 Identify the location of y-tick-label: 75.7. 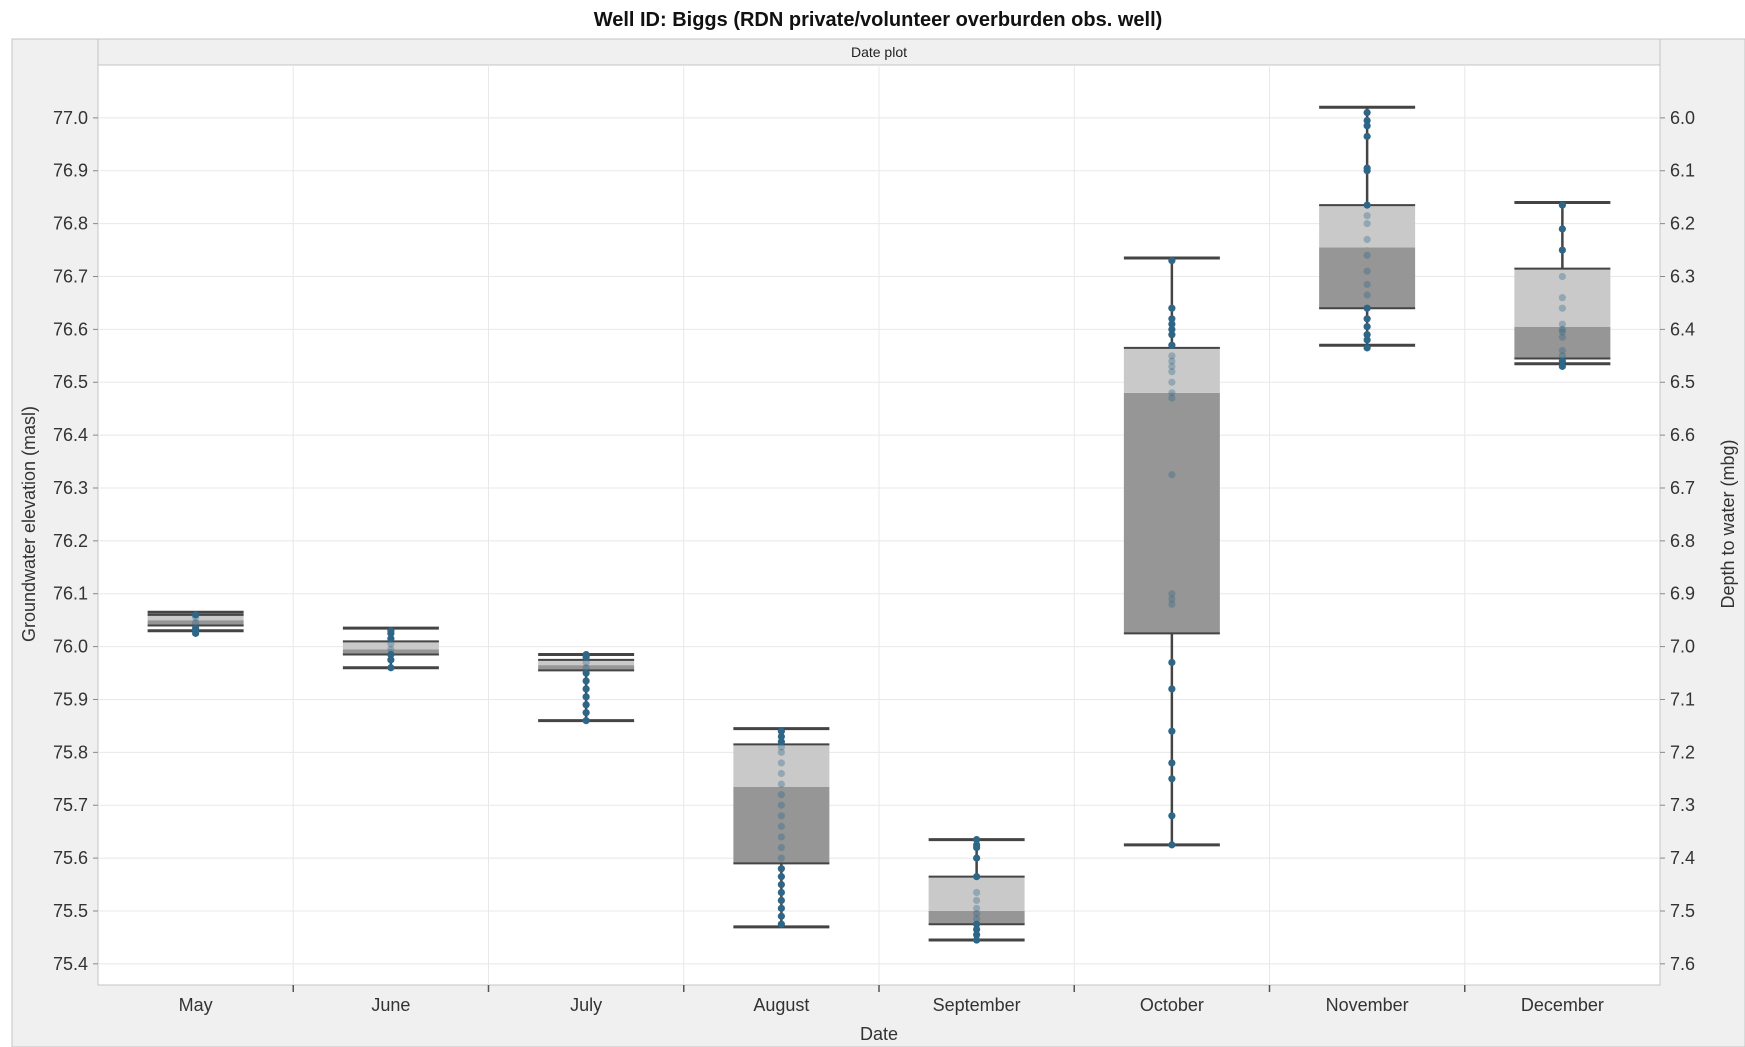
(70, 805).